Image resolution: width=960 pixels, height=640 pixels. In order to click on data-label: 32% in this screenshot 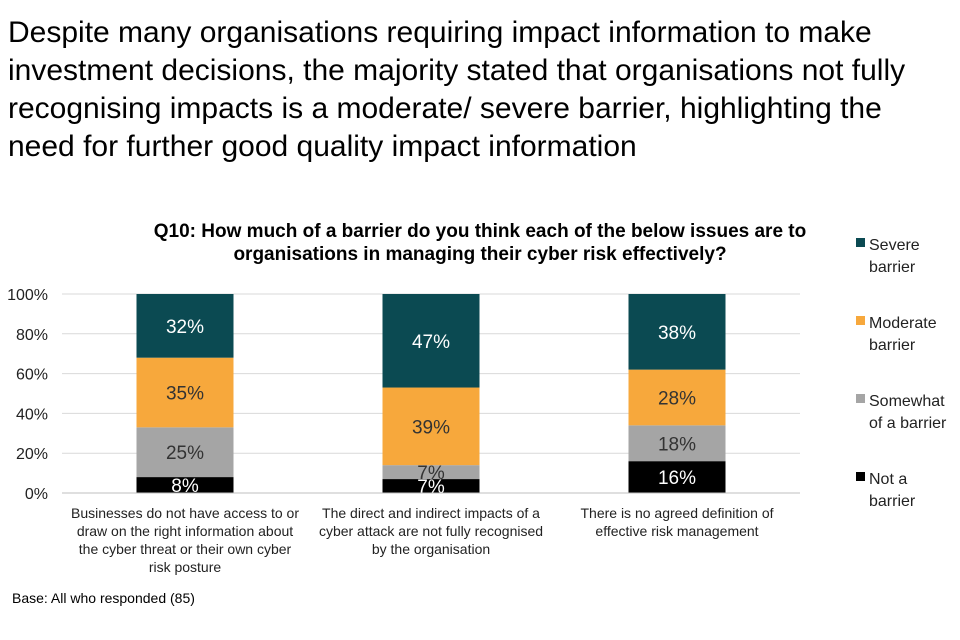, I will do `click(185, 327)`.